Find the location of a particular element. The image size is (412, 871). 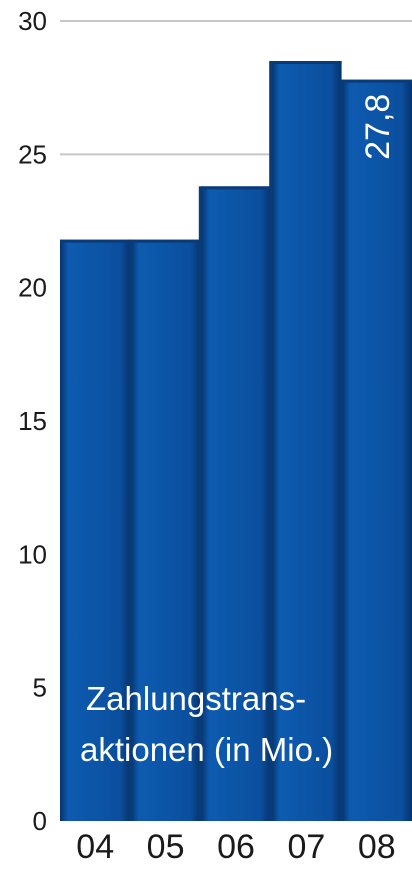

x-axis-labels: 04 05 06 07 08 is located at coordinates (235, 847).